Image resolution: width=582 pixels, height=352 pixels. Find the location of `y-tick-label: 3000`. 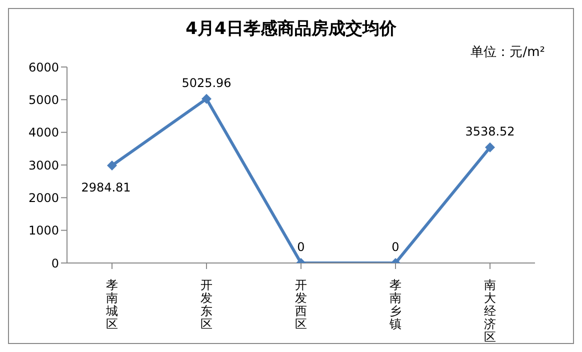

y-tick-label: 3000 is located at coordinates (43, 165).